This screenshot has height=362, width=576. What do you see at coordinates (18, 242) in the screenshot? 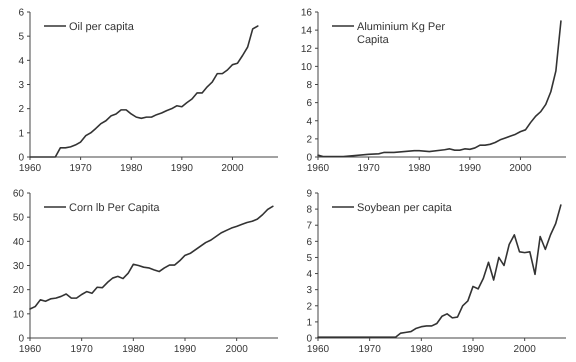
I see `y-tick-label: 40` at bounding box center [18, 242].